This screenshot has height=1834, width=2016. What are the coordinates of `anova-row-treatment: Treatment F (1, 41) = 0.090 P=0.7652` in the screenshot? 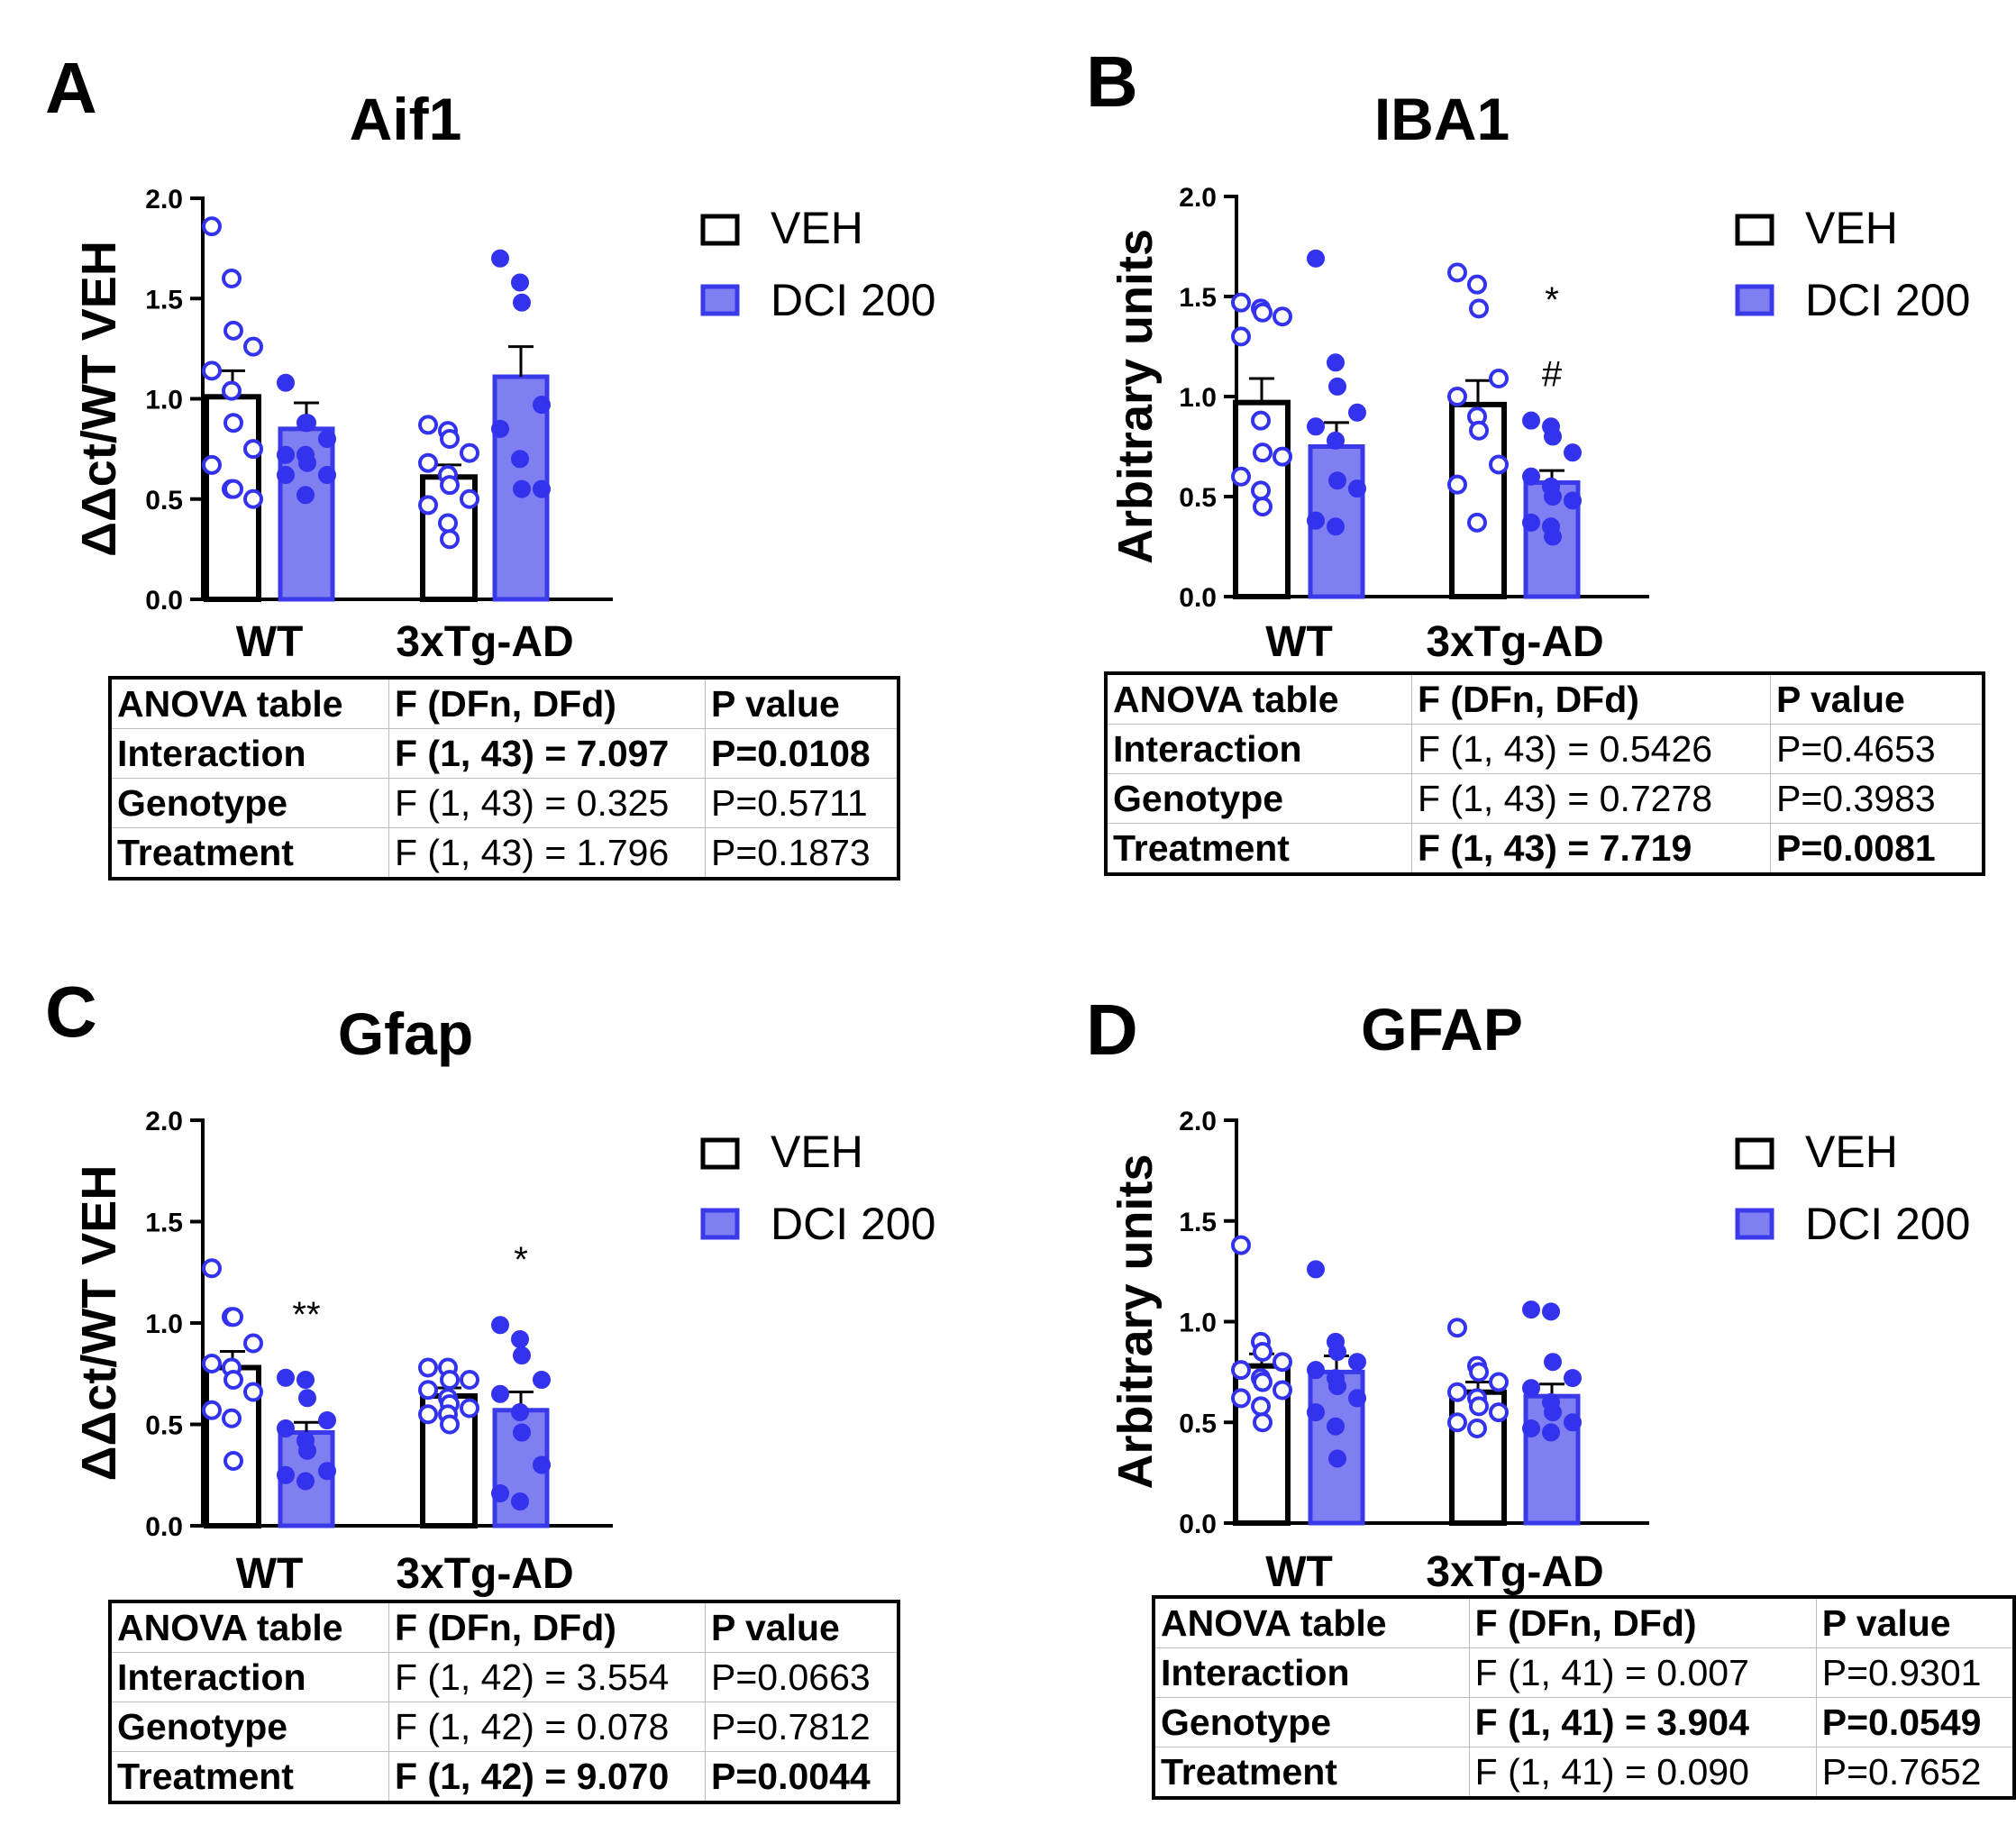 It's located at (1584, 1773).